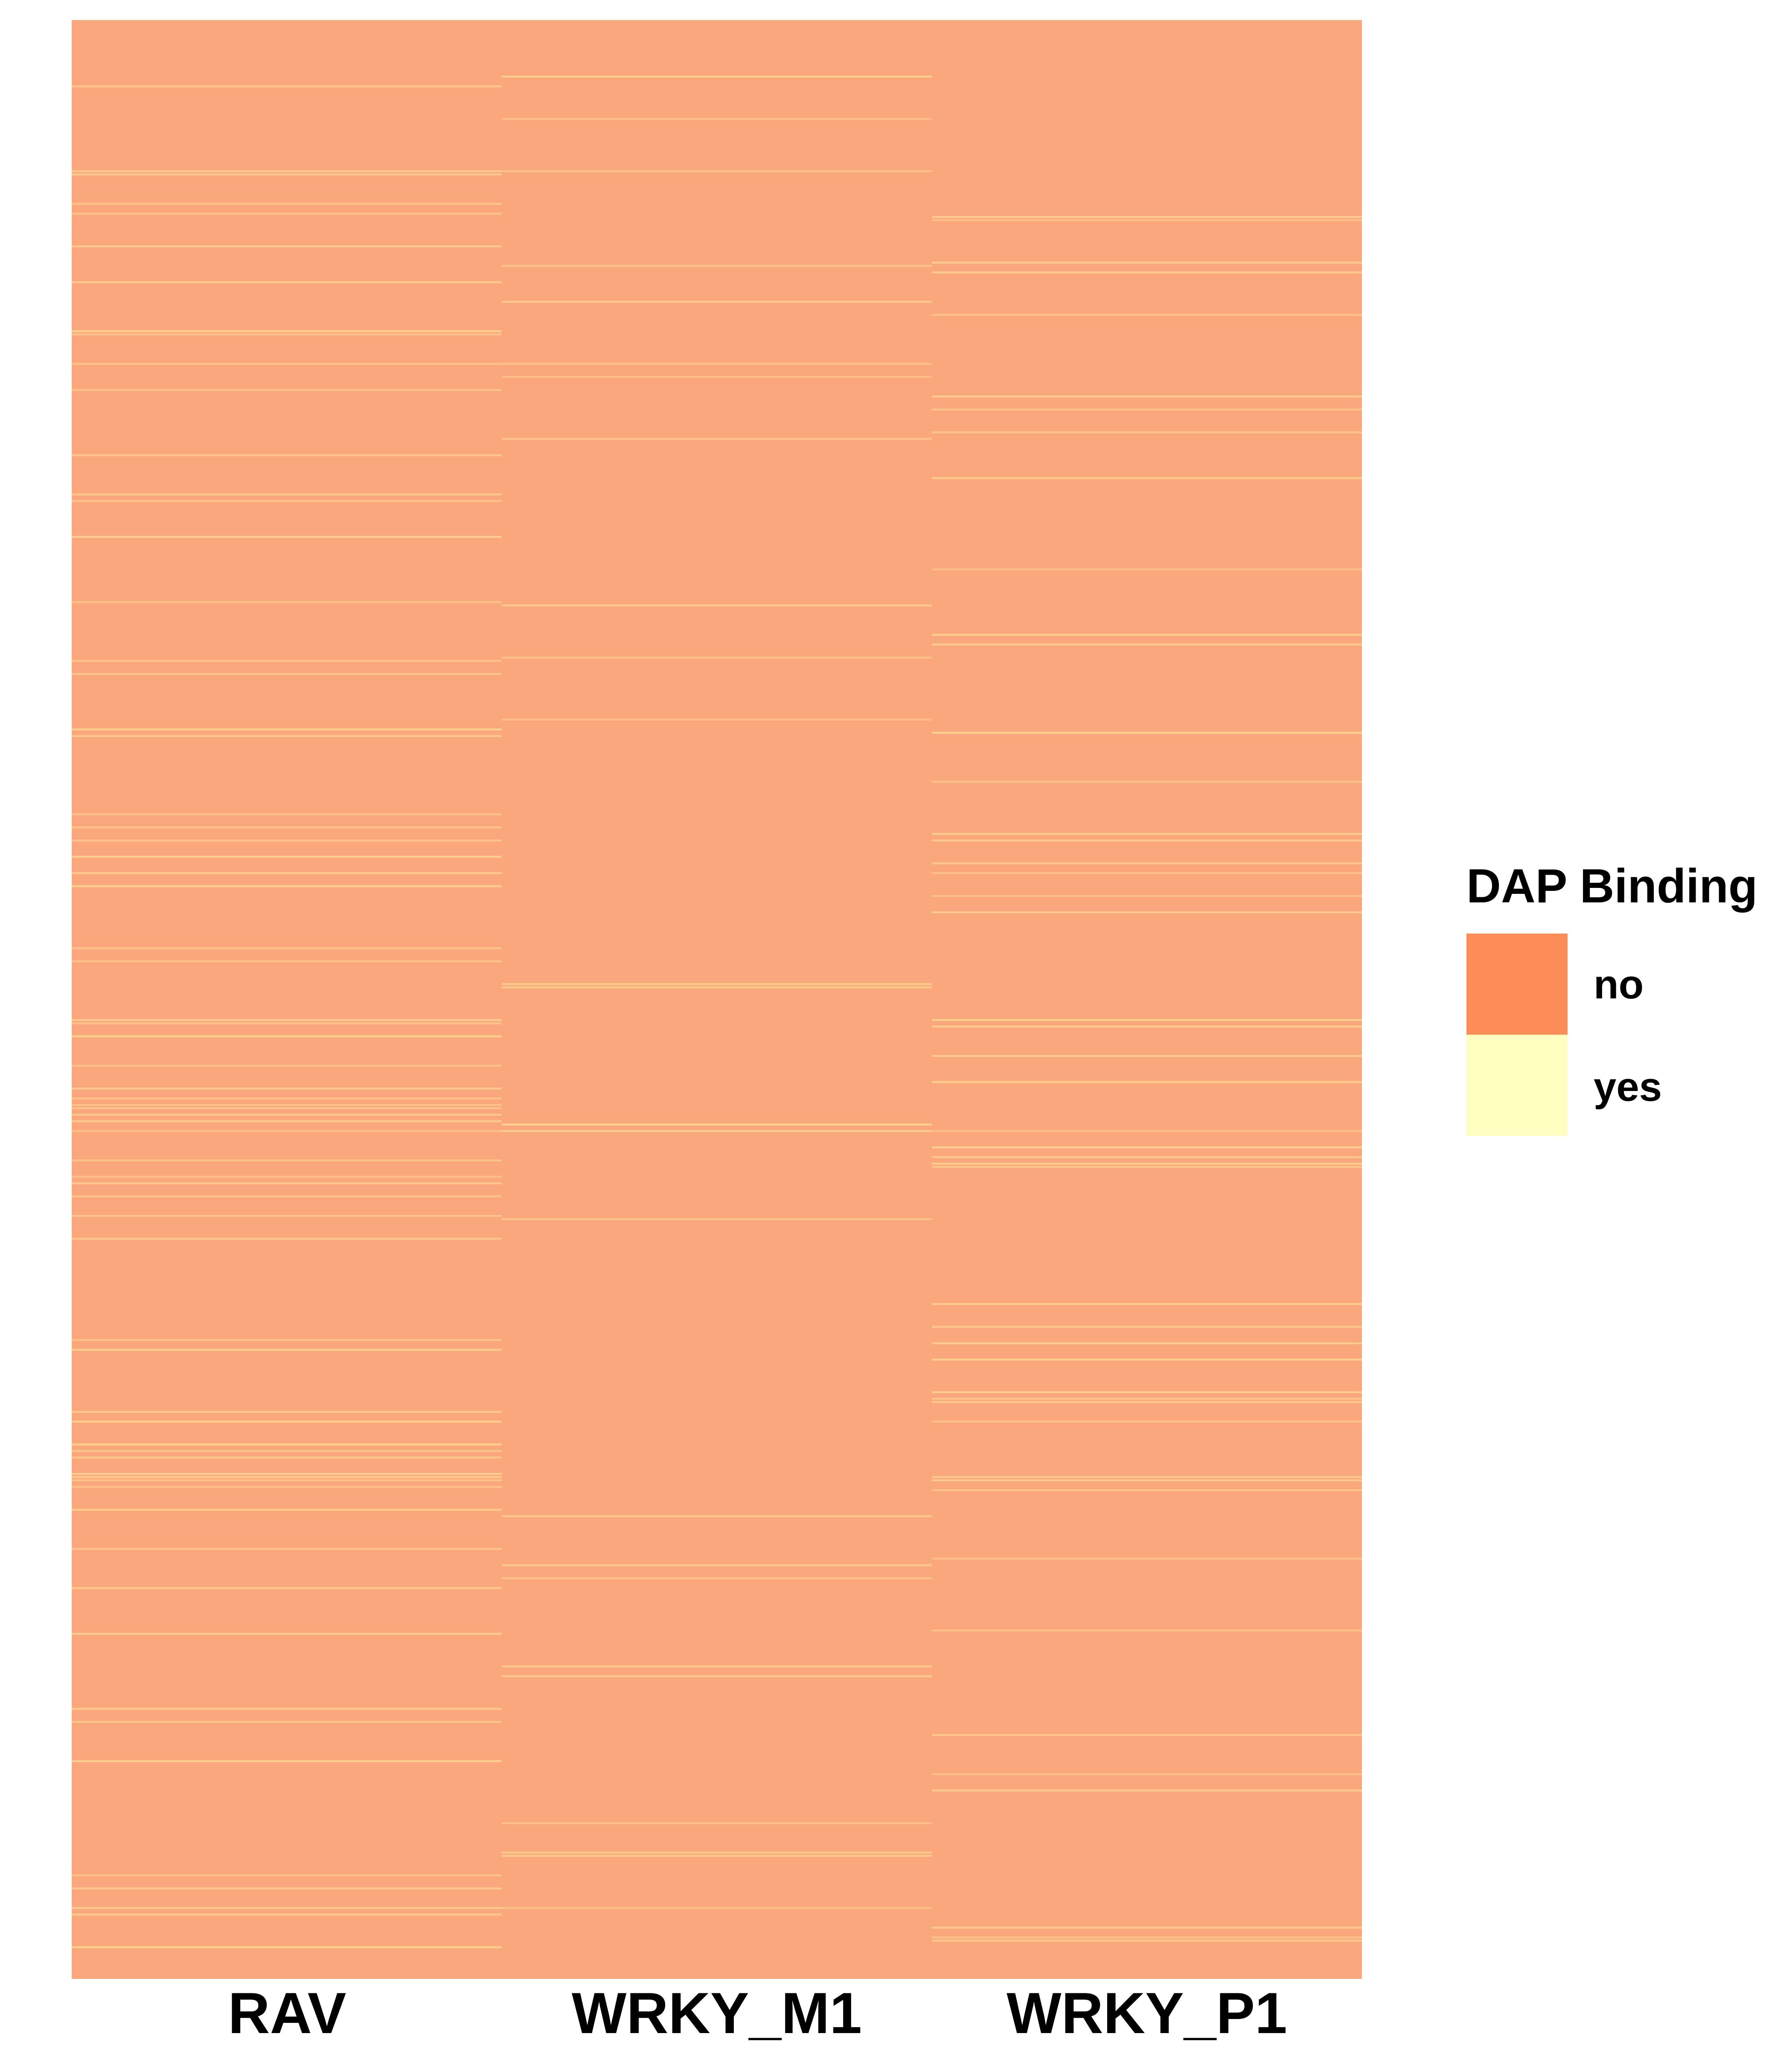 Image resolution: width=1792 pixels, height=2048 pixels. Describe the element at coordinates (1517, 985) in the screenshot. I see `legend-swatch-no` at that location.